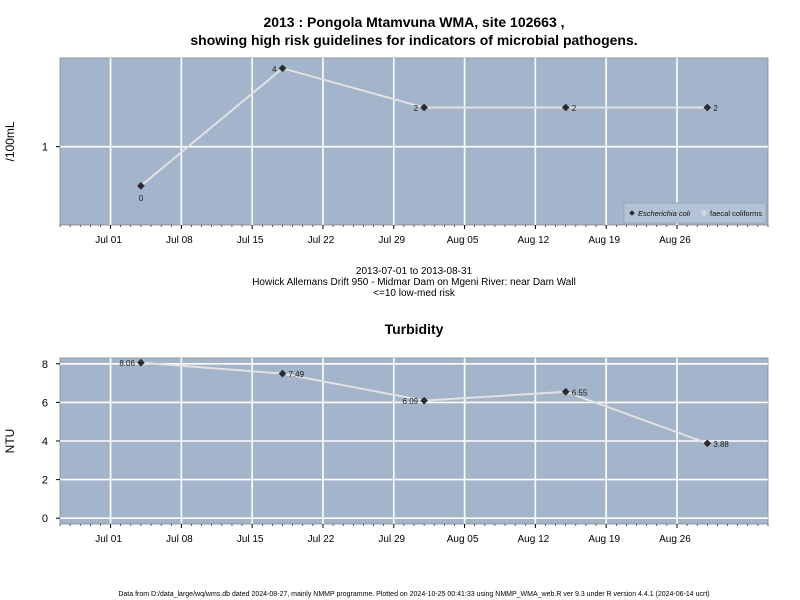  I want to click on y-tick-label: 0, so click(45, 519).